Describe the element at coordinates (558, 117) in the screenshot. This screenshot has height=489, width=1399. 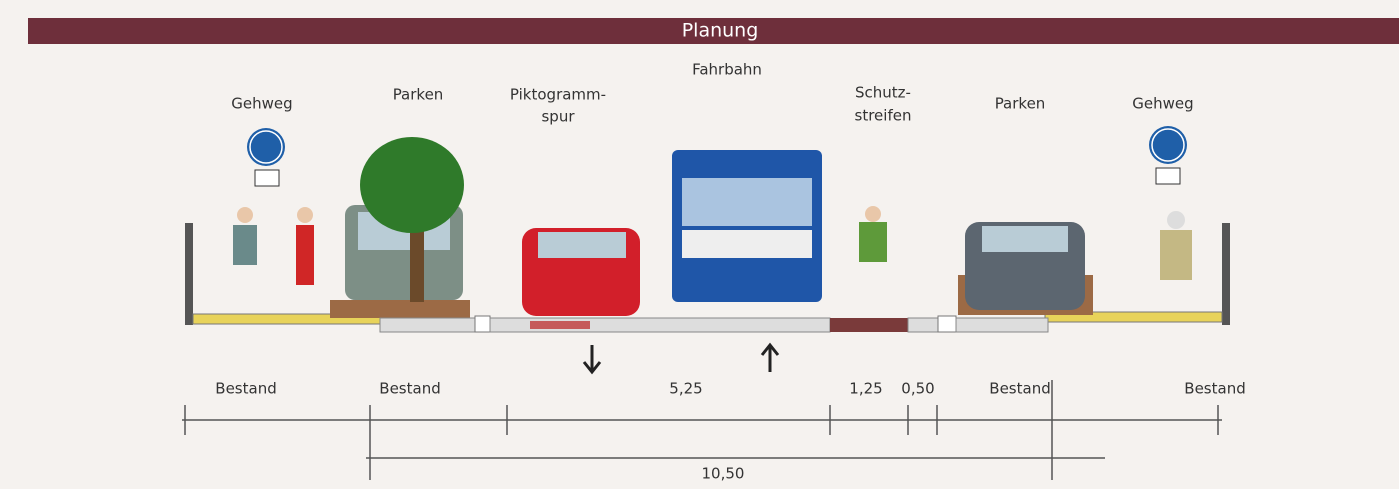
I see `zone-label: spur` at that location.